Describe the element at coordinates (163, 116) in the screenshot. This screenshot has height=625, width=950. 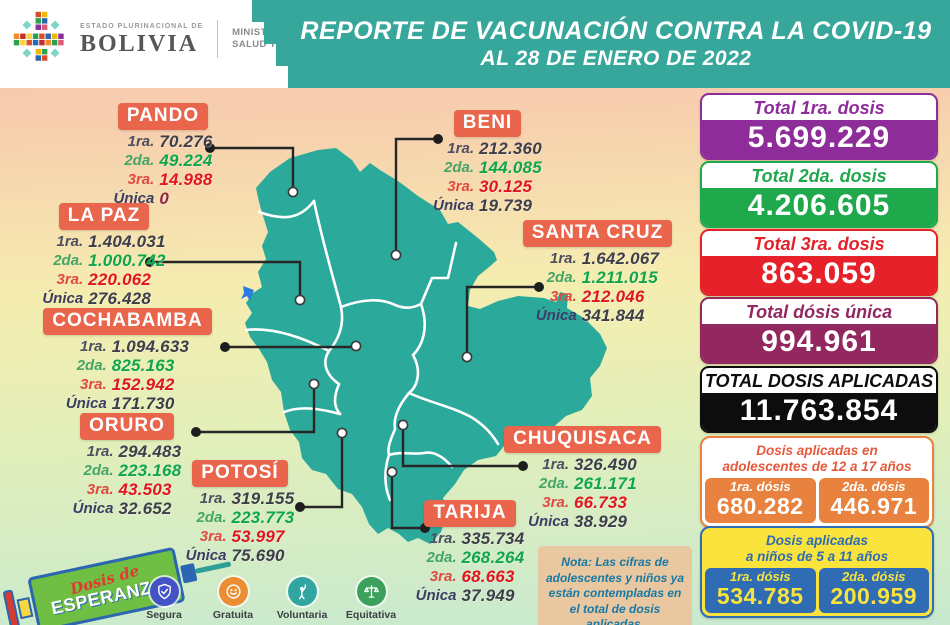
I see `department-name: PANDO` at that location.